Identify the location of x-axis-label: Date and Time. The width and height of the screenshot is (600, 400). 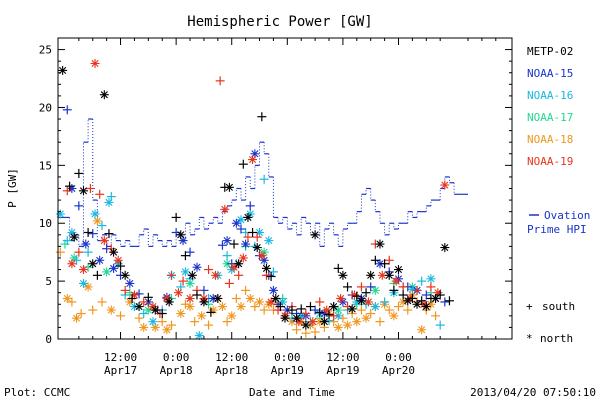
(292, 392).